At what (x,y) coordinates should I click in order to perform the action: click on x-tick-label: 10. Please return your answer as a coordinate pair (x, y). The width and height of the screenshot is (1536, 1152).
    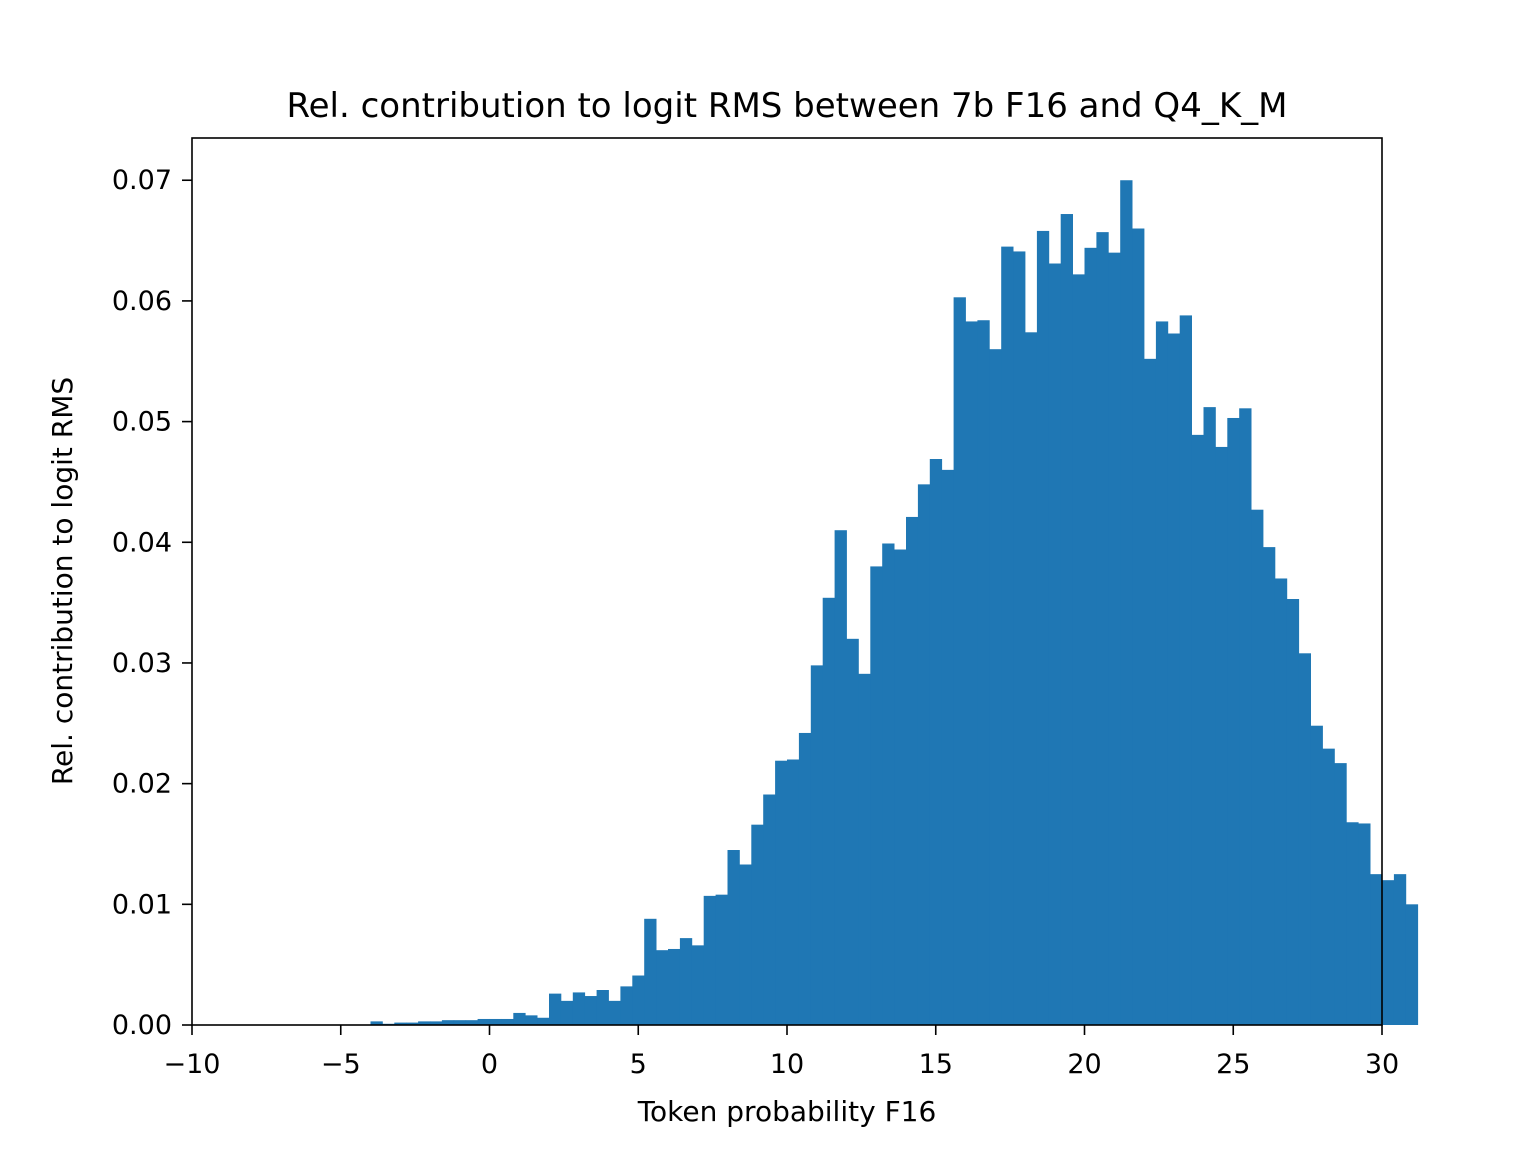
    Looking at the image, I should click on (787, 1064).